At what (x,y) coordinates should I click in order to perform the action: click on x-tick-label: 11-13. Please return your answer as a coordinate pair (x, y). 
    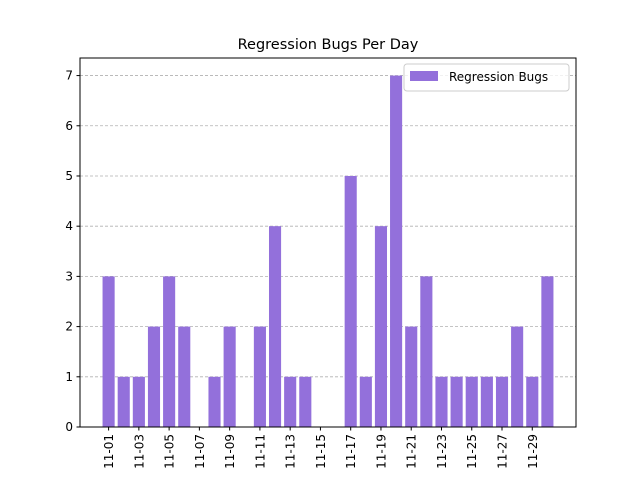
    Looking at the image, I should click on (291, 451).